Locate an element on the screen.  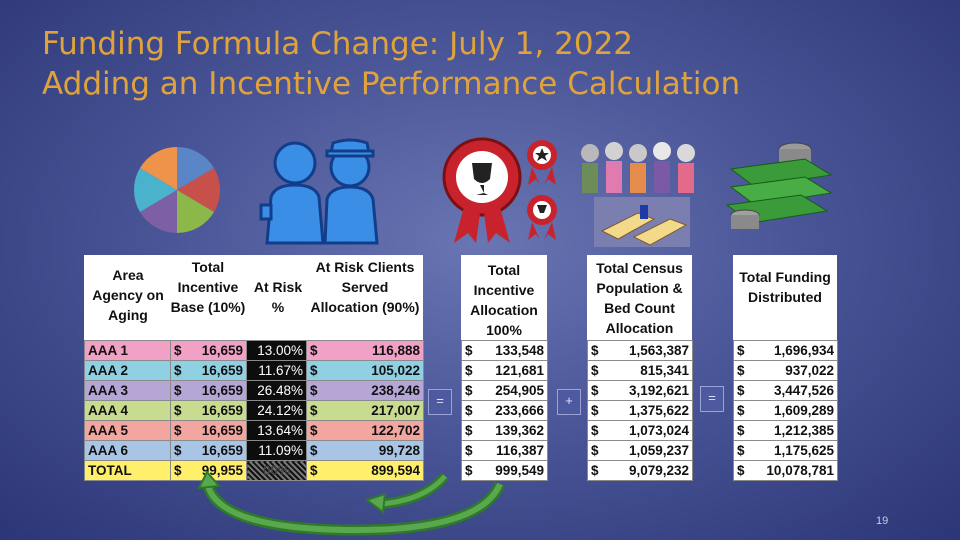
table-row: AAA 5 $16,659 13.64% $122,702 is located at coordinates (254, 430).